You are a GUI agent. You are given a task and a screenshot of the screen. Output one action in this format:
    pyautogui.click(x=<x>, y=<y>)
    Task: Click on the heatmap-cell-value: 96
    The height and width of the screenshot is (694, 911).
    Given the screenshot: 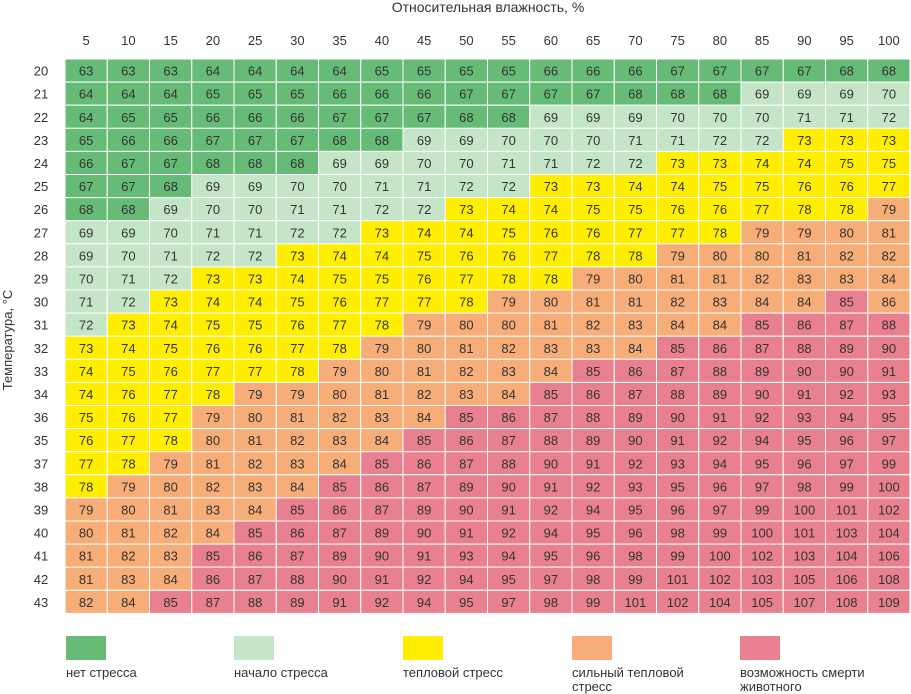 What is the action you would take?
    pyautogui.click(x=804, y=463)
    